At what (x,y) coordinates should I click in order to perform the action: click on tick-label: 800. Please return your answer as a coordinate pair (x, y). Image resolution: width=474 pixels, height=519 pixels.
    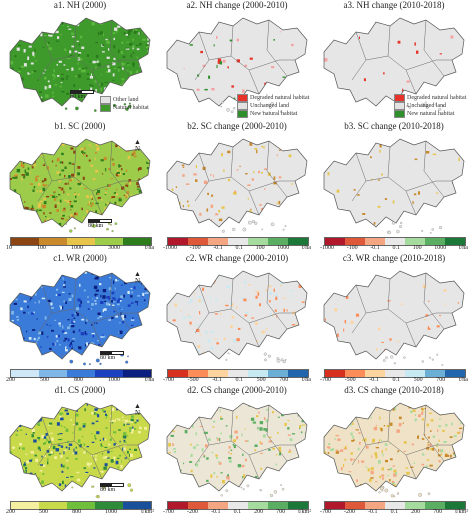
    Looking at the image, I should click on (78, 380).